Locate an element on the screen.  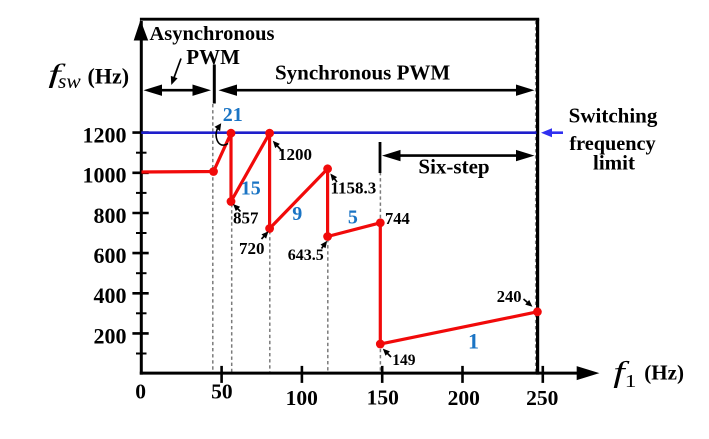
svg-text: 240 is located at coordinates (509, 296).